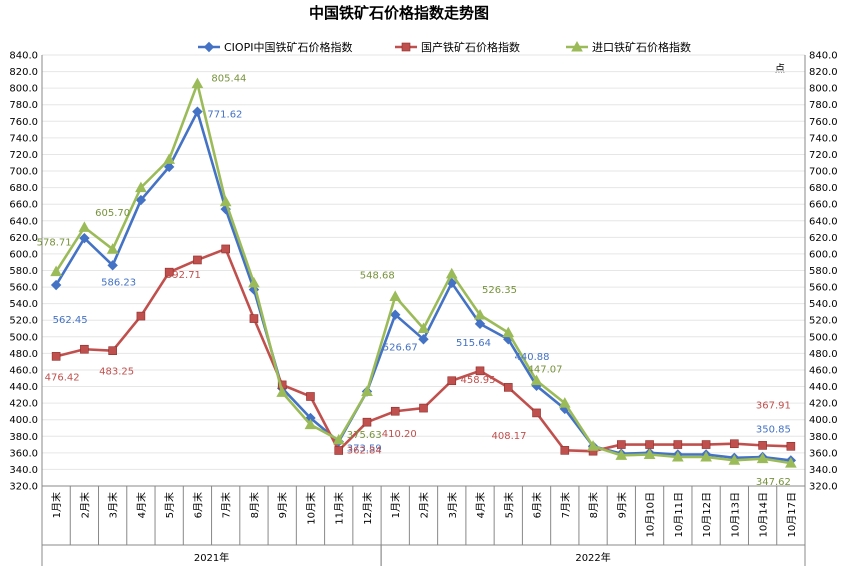 The image size is (843, 567). What do you see at coordinates (367, 508) in the screenshot?
I see `x-tick-label: 12月末` at bounding box center [367, 508].